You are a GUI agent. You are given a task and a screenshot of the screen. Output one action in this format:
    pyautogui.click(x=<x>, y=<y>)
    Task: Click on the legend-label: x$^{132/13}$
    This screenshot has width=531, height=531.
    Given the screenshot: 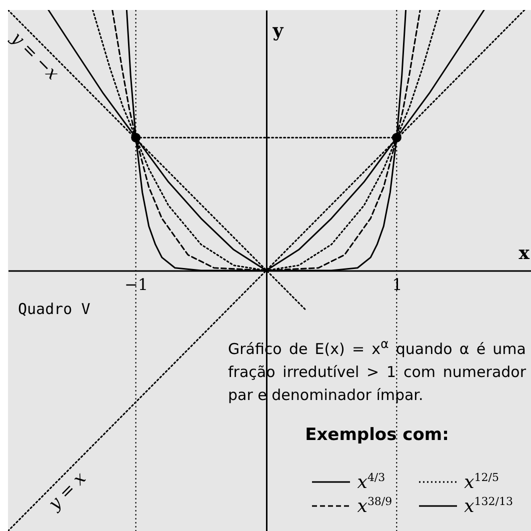 What is the action you would take?
    pyautogui.click(x=488, y=506)
    